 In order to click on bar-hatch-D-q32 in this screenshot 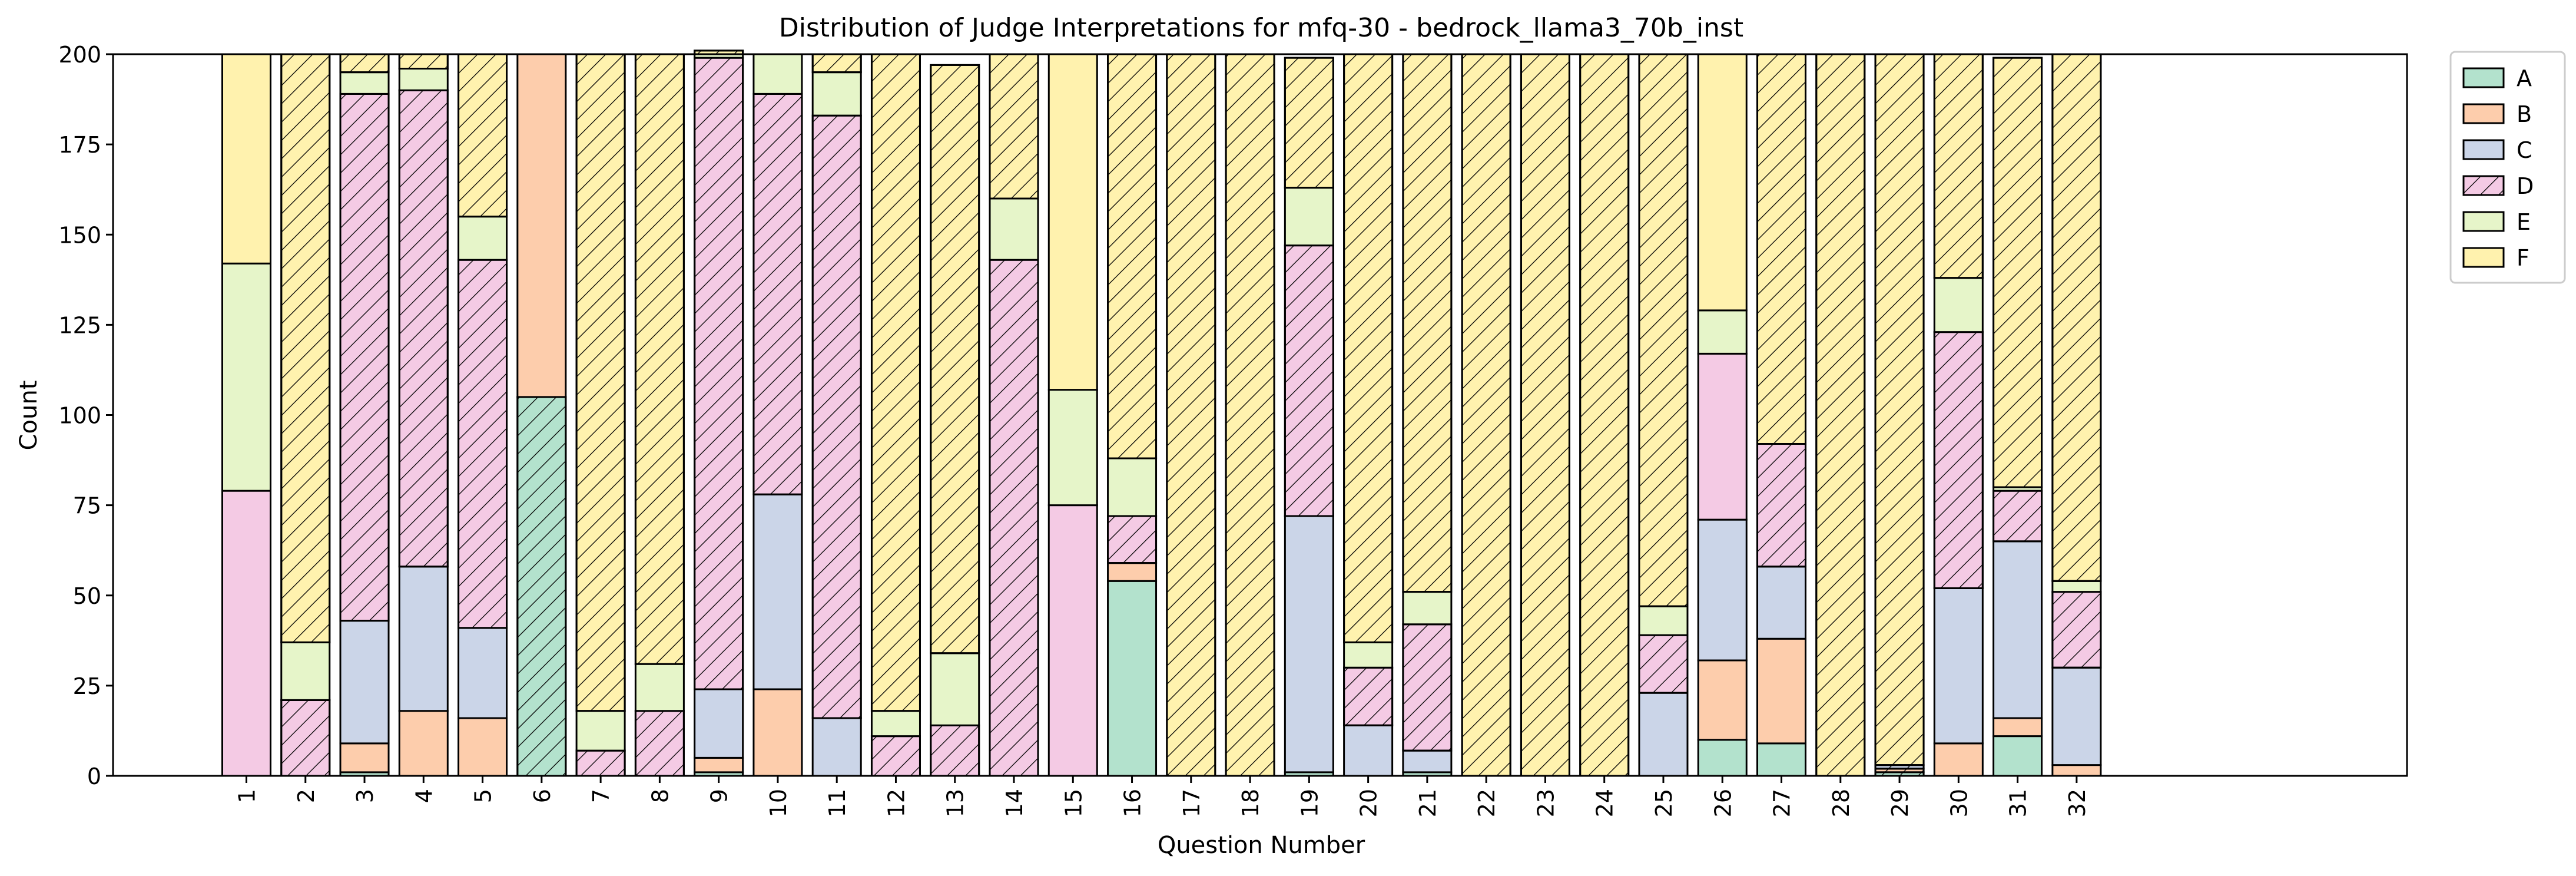, I will do `click(2076, 630)`.